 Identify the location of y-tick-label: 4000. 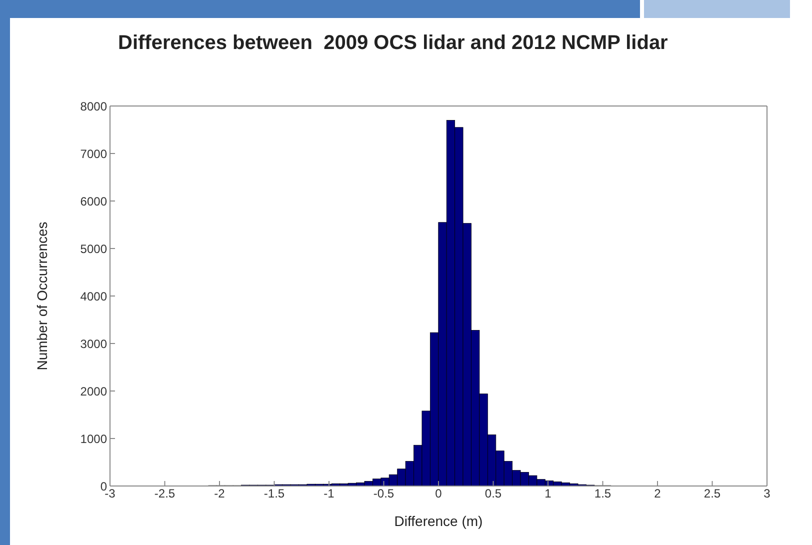
(94, 296).